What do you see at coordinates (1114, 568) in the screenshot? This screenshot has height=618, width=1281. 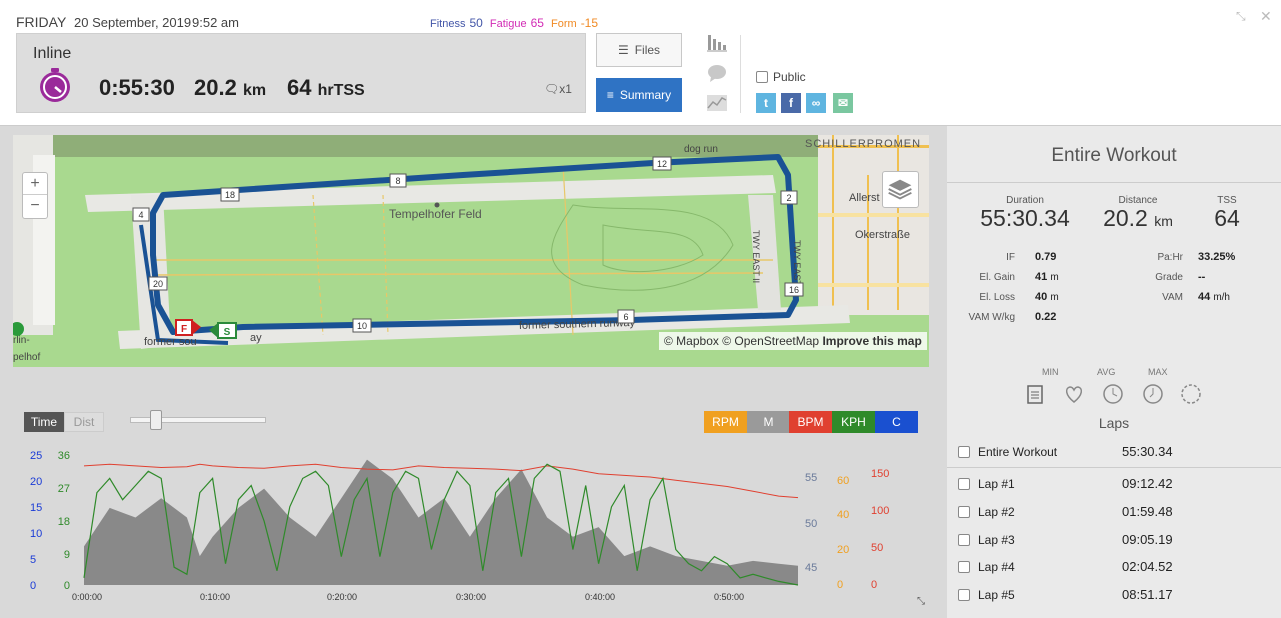 I see `lap-row: Lap #4 02:04.52` at bounding box center [1114, 568].